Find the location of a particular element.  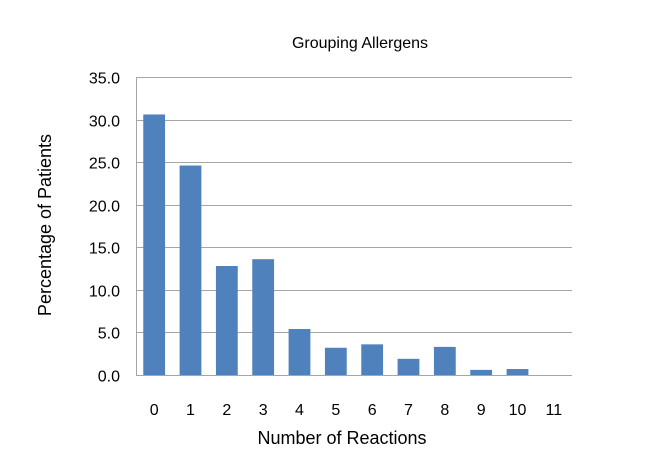

y-axis-label: Percentage of Patients is located at coordinates (45, 225).